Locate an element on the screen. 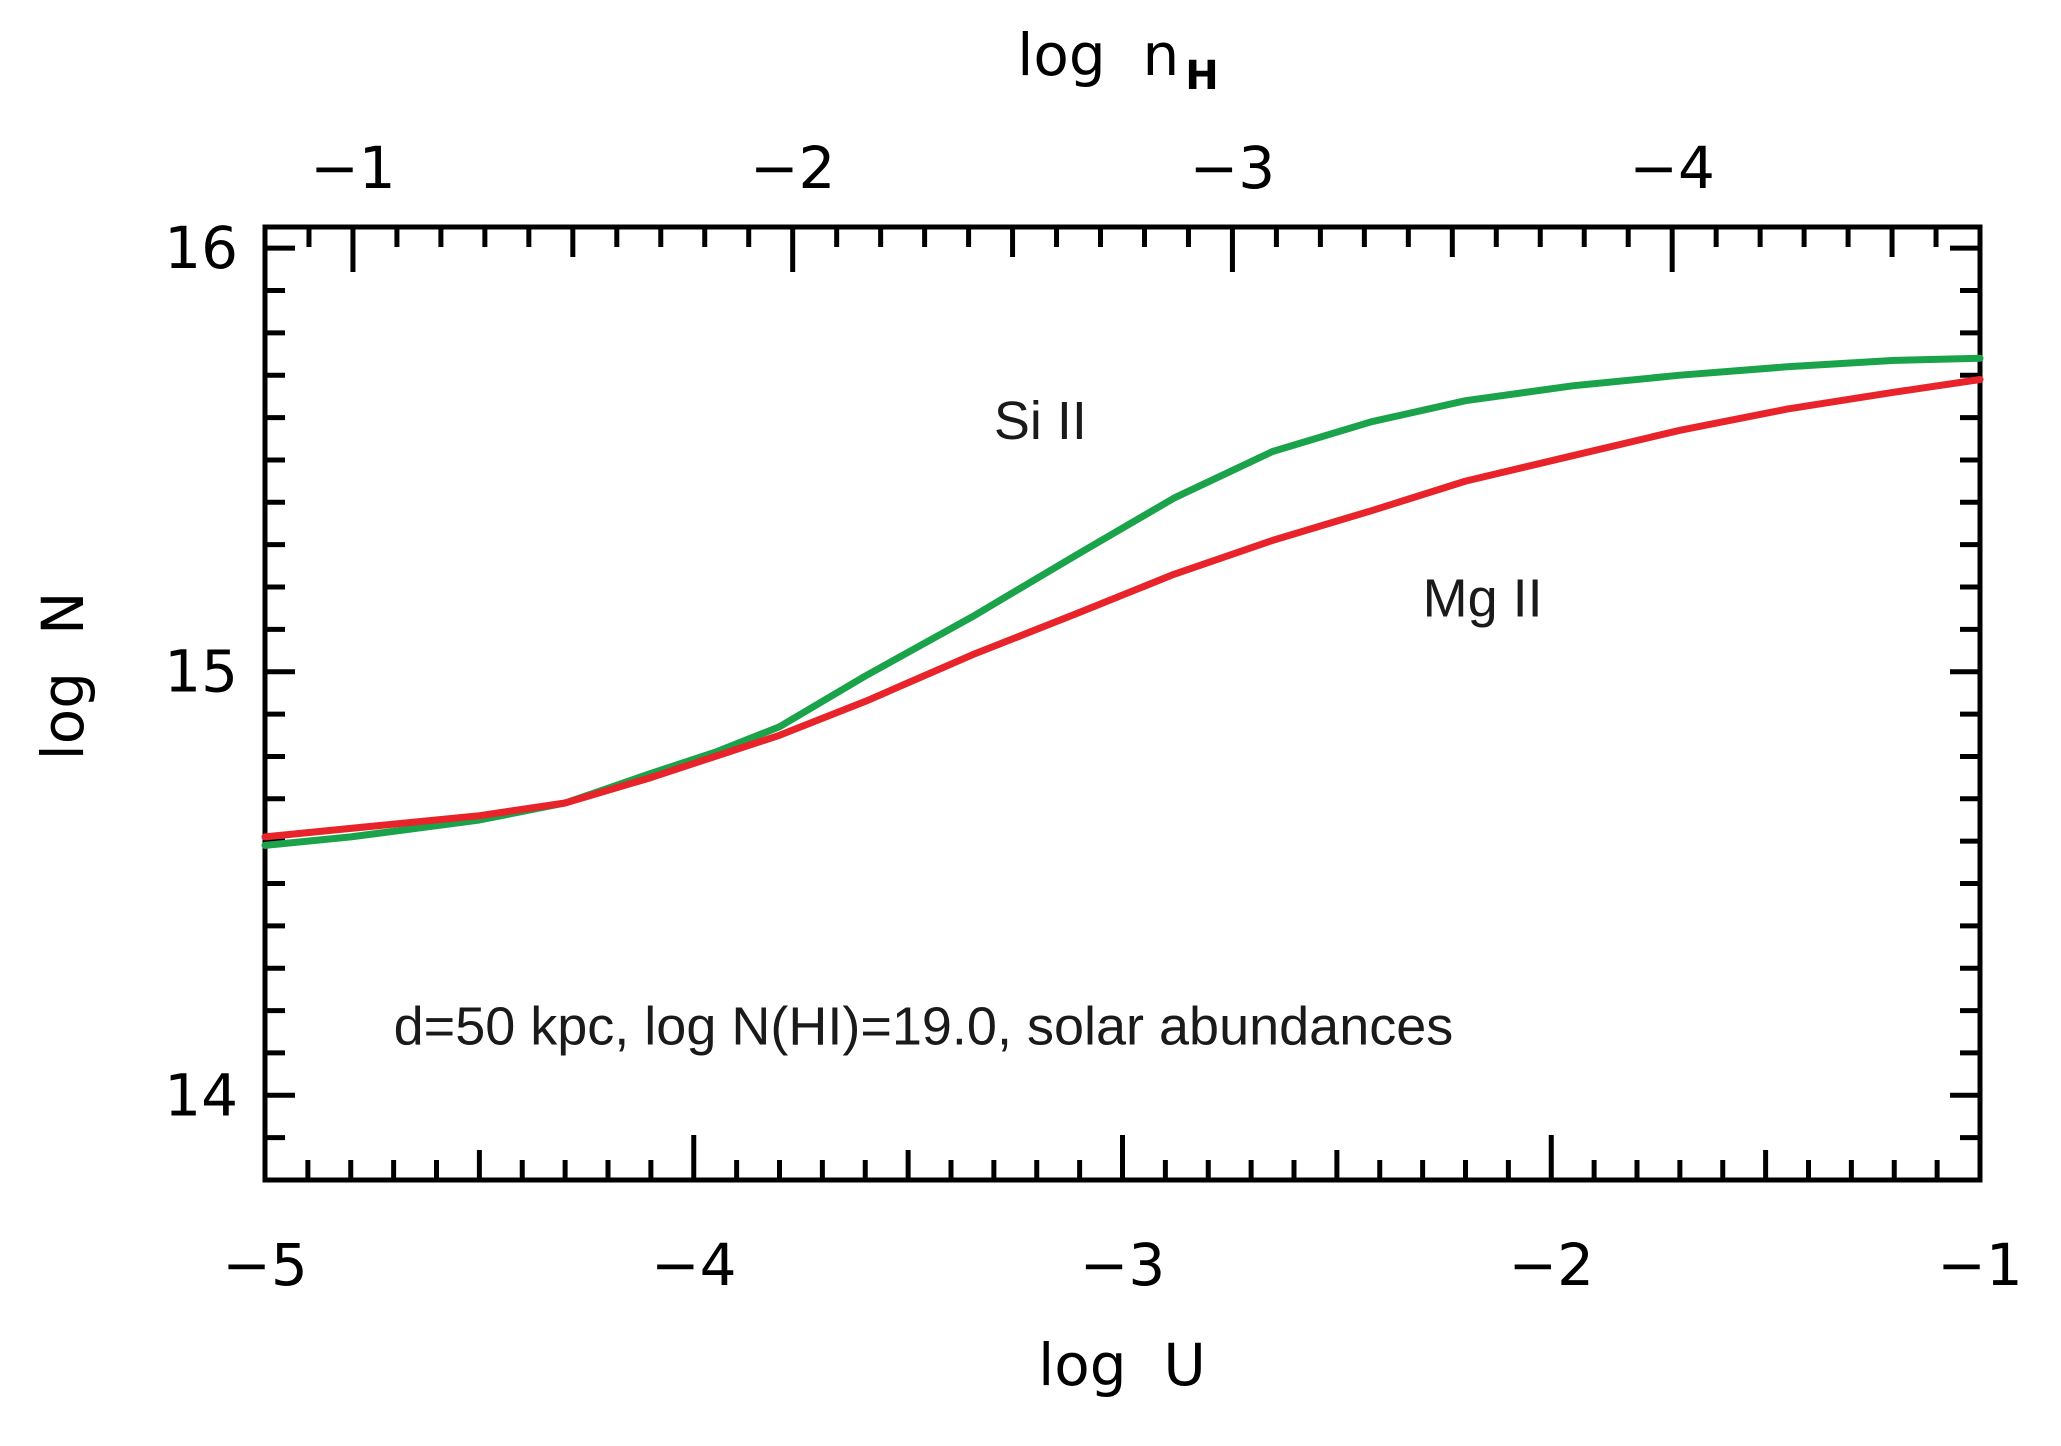 Image resolution: width=2061 pixels, height=1446 pixels. top-axis-label-main: log n is located at coordinates (1098, 55).